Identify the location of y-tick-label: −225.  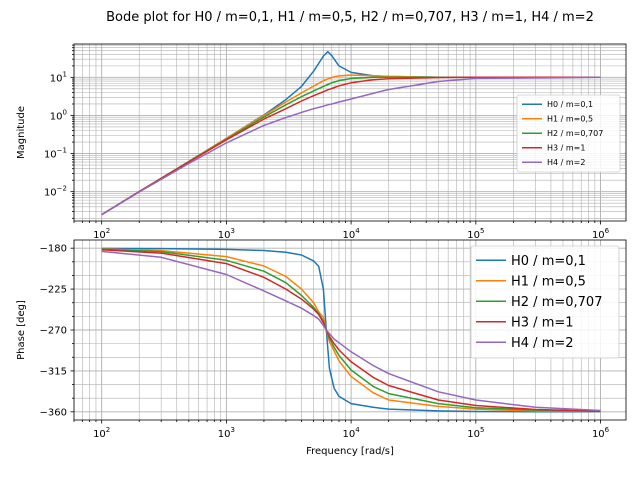
(53, 290).